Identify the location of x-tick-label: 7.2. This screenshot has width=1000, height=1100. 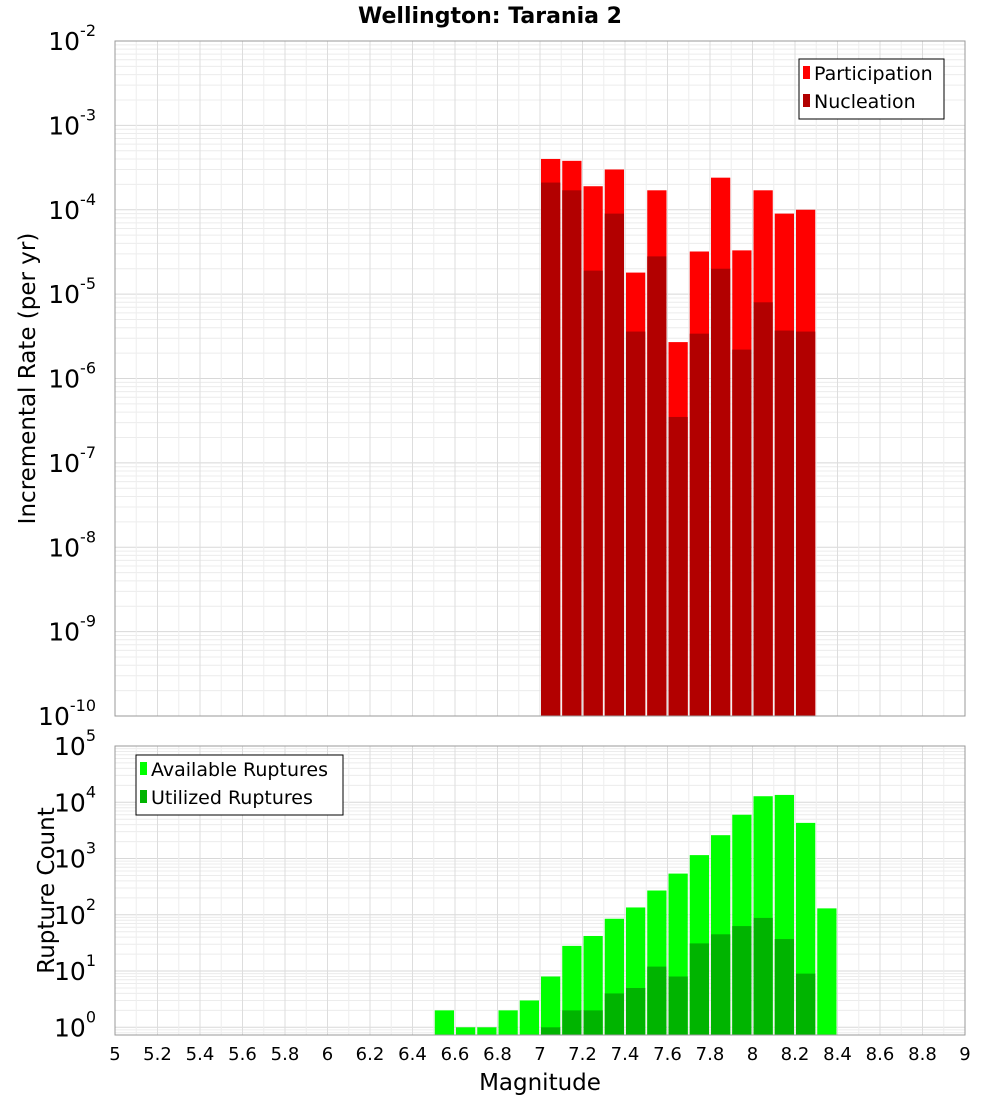
(582, 1054).